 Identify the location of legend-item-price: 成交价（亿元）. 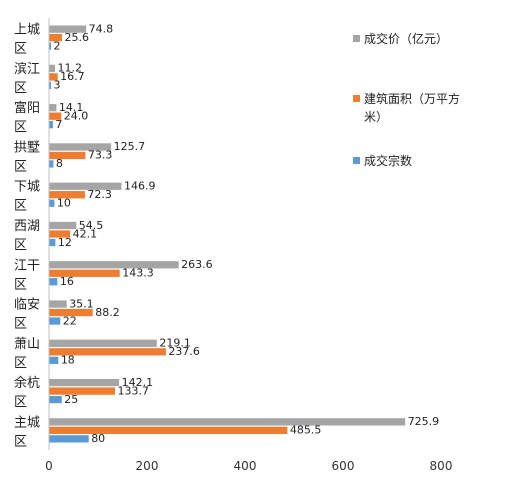
(423, 39).